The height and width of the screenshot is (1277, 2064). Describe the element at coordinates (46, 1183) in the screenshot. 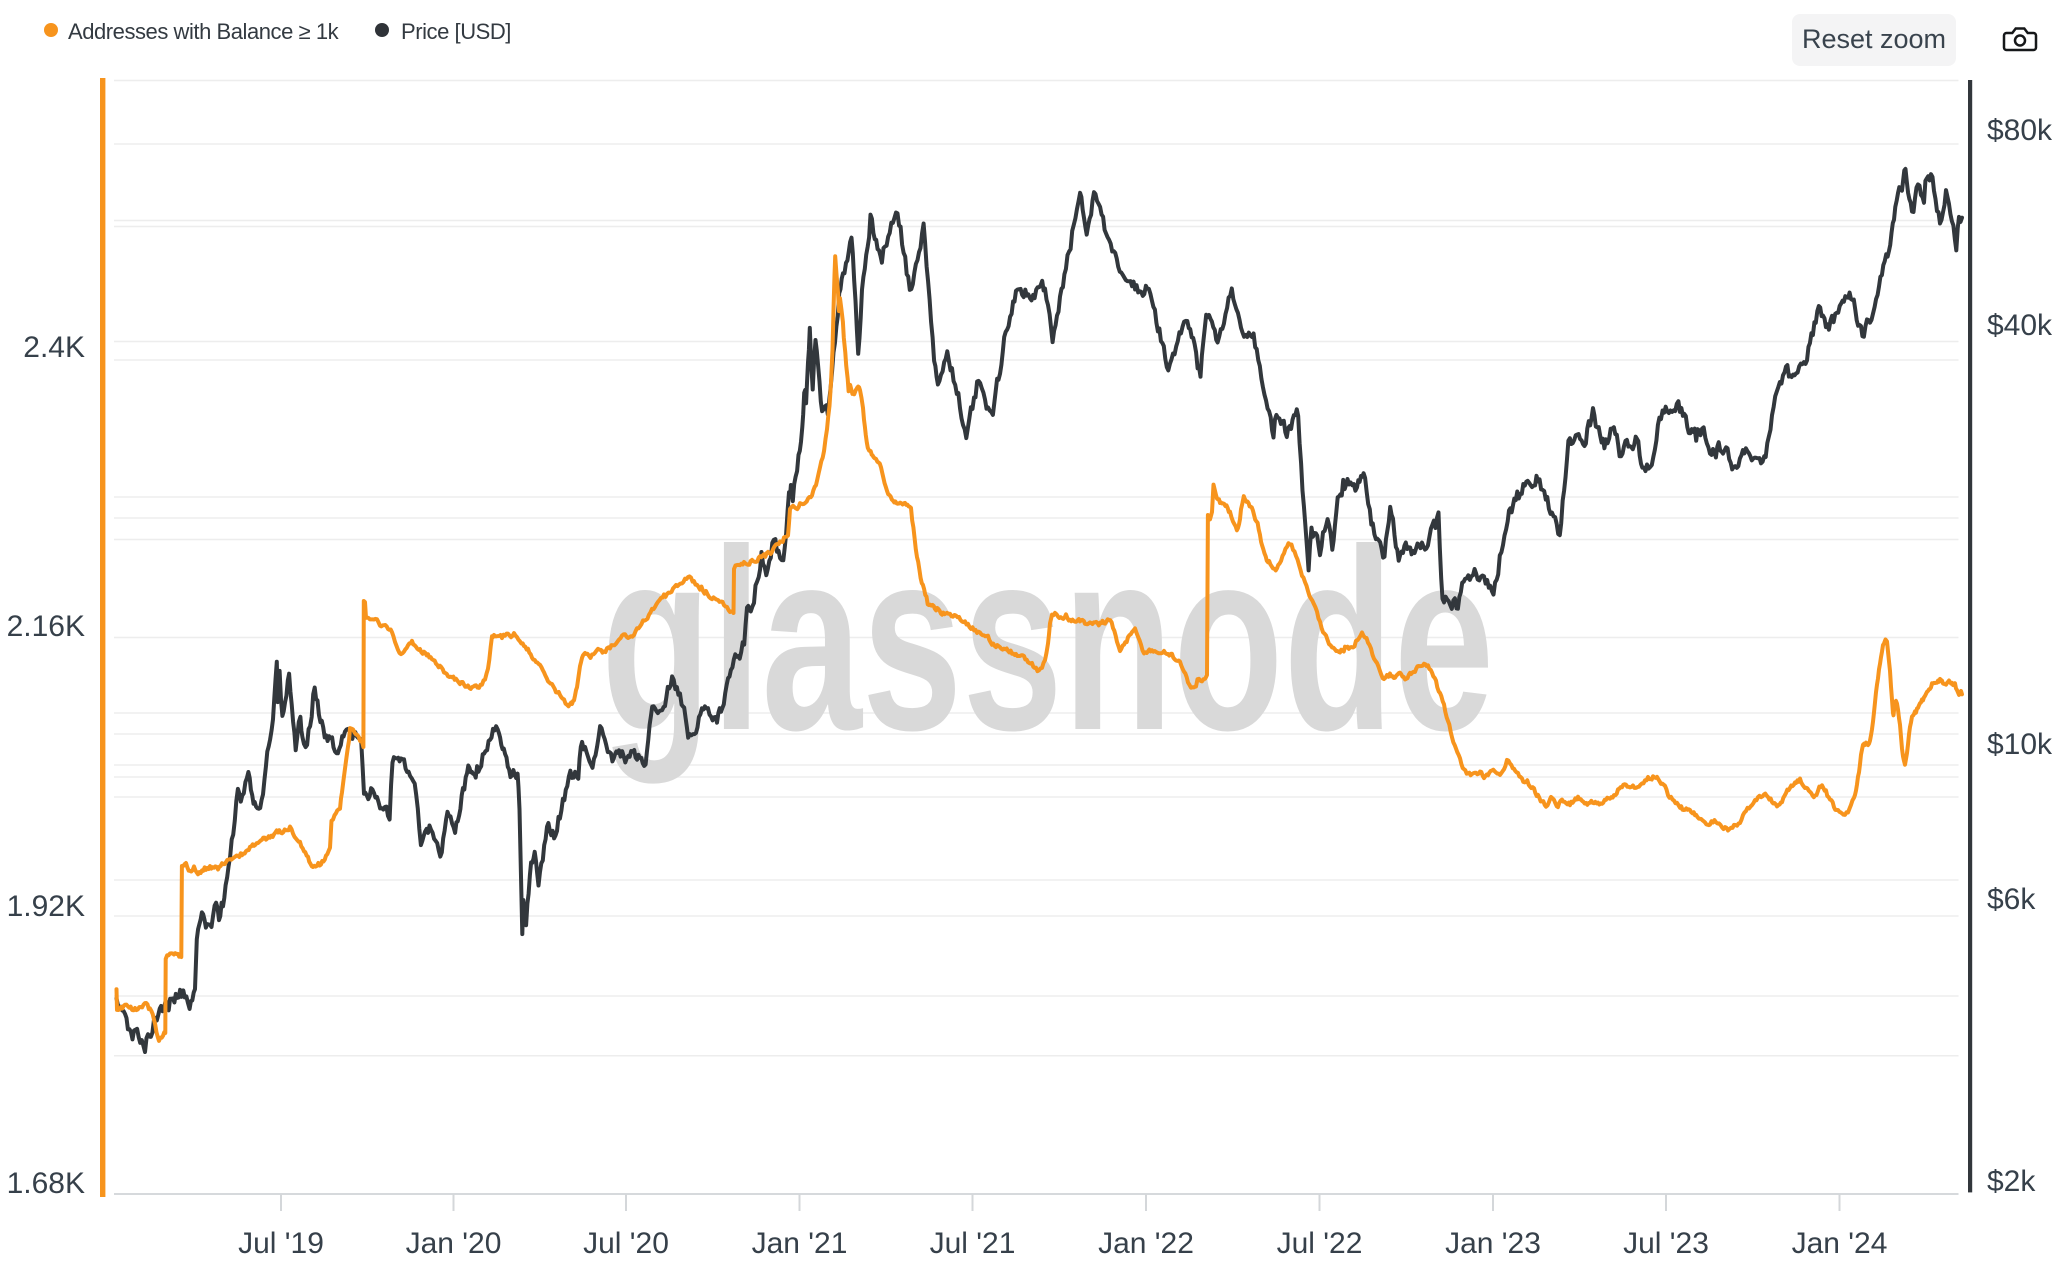

I see `svg-text: 1.68K` at that location.